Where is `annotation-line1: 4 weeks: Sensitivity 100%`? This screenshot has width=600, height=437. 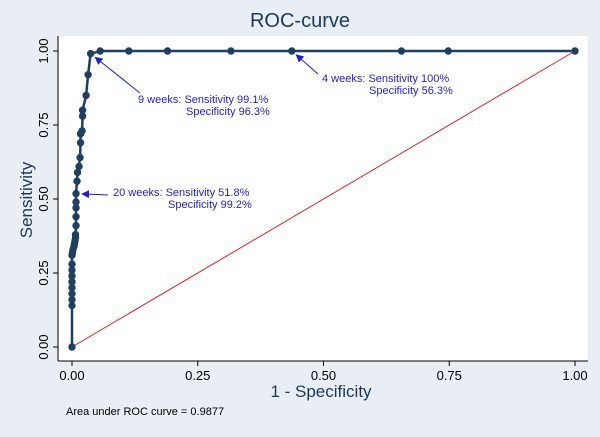 annotation-line1: 4 weeks: Sensitivity 100% is located at coordinates (385, 79).